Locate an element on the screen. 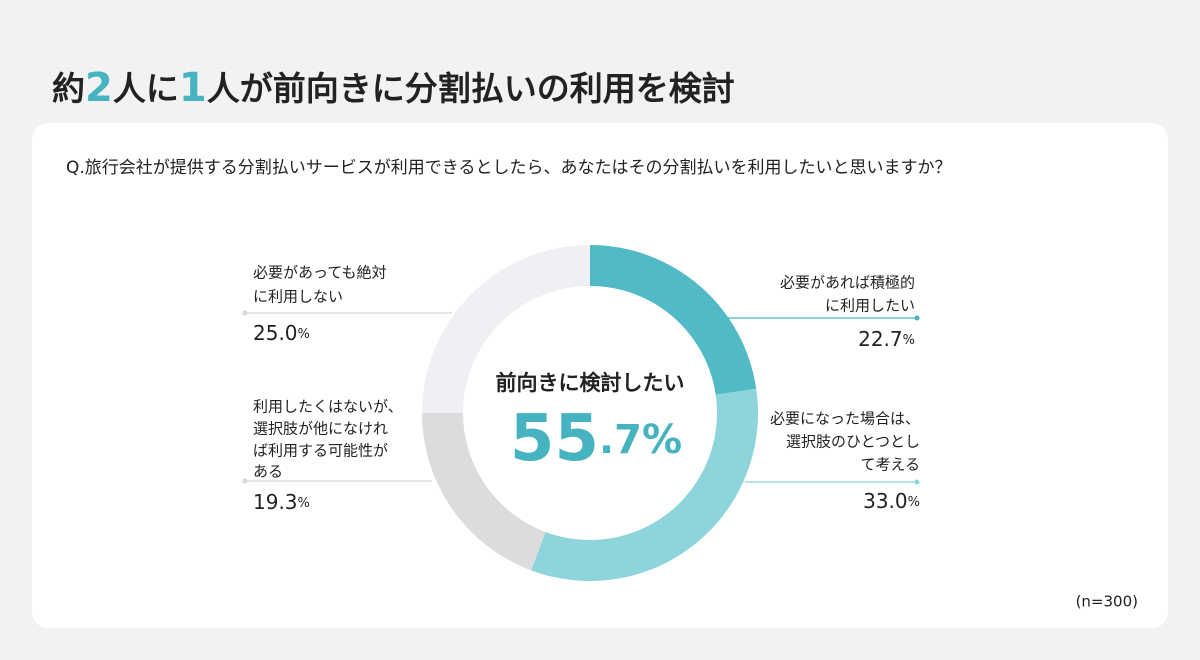 This screenshot has width=1200, height=660. value-label: 33.0% is located at coordinates (891, 501).